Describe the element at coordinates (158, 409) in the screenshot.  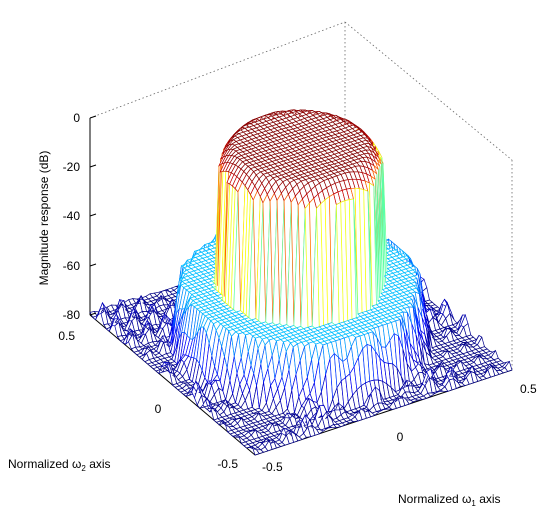
I see `y-tick-label: 0` at that location.